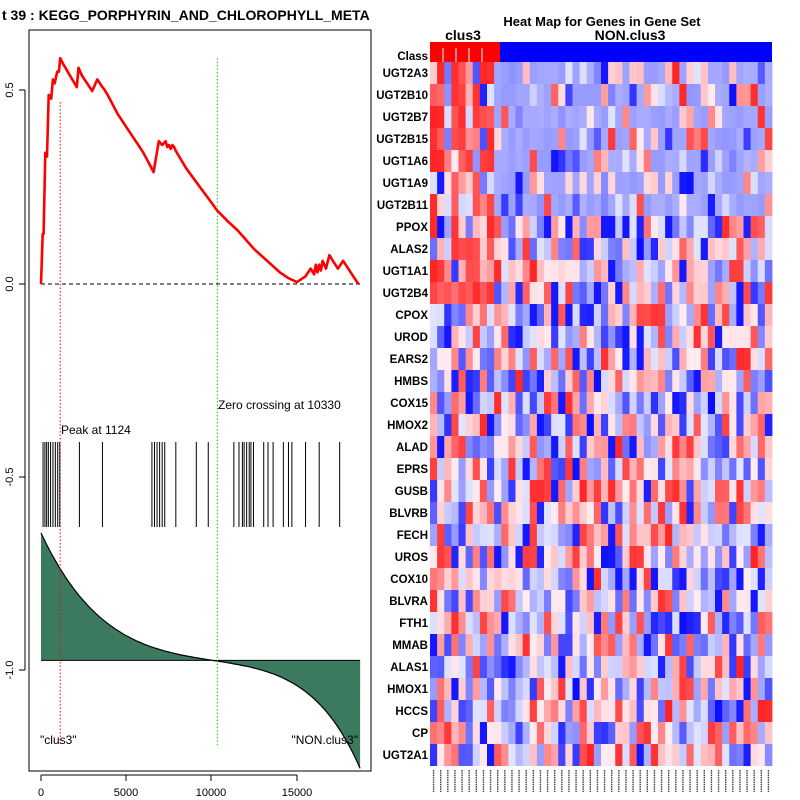 This screenshot has height=800, width=800. I want to click on class-label: Class, so click(412, 57).